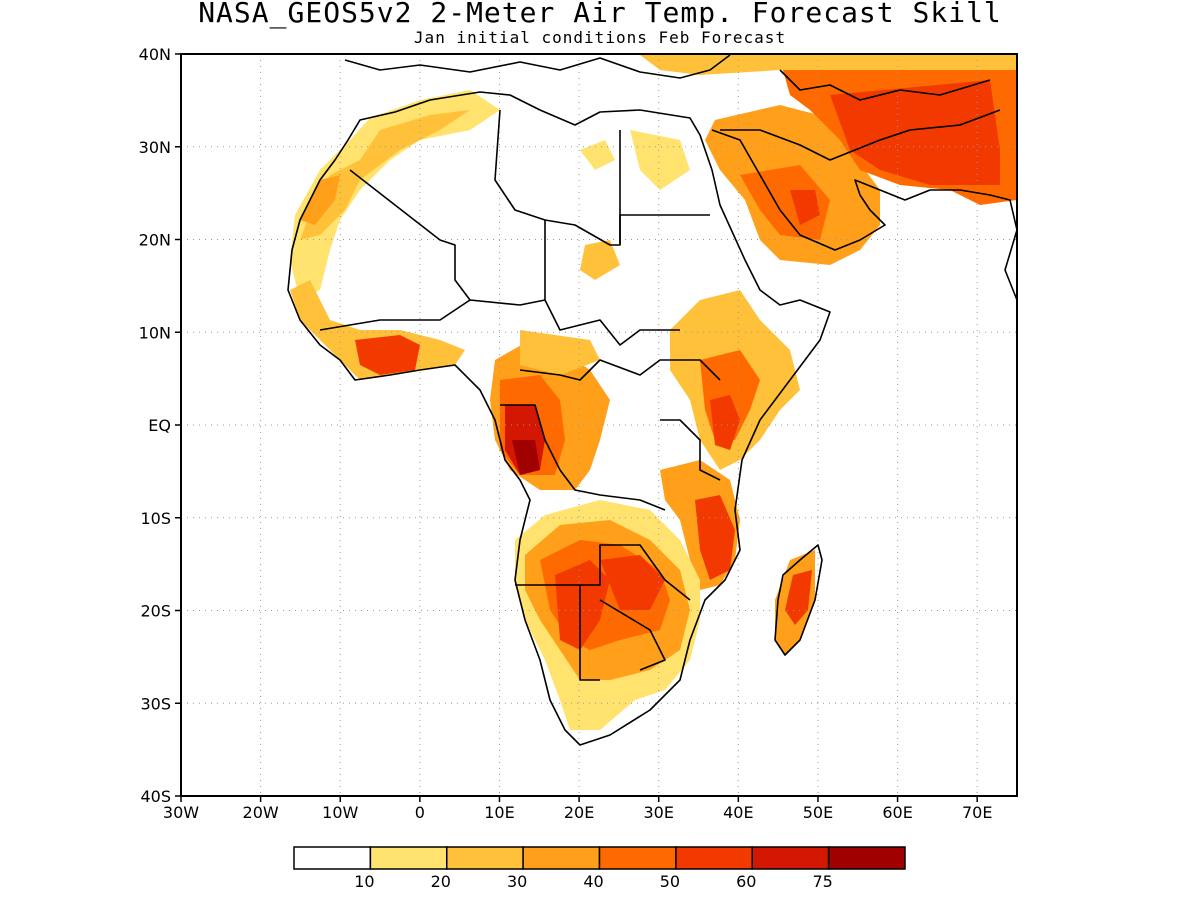 This screenshot has height=900, width=1200. What do you see at coordinates (597, 155) in the screenshot?
I see `shade-libya-yellow` at bounding box center [597, 155].